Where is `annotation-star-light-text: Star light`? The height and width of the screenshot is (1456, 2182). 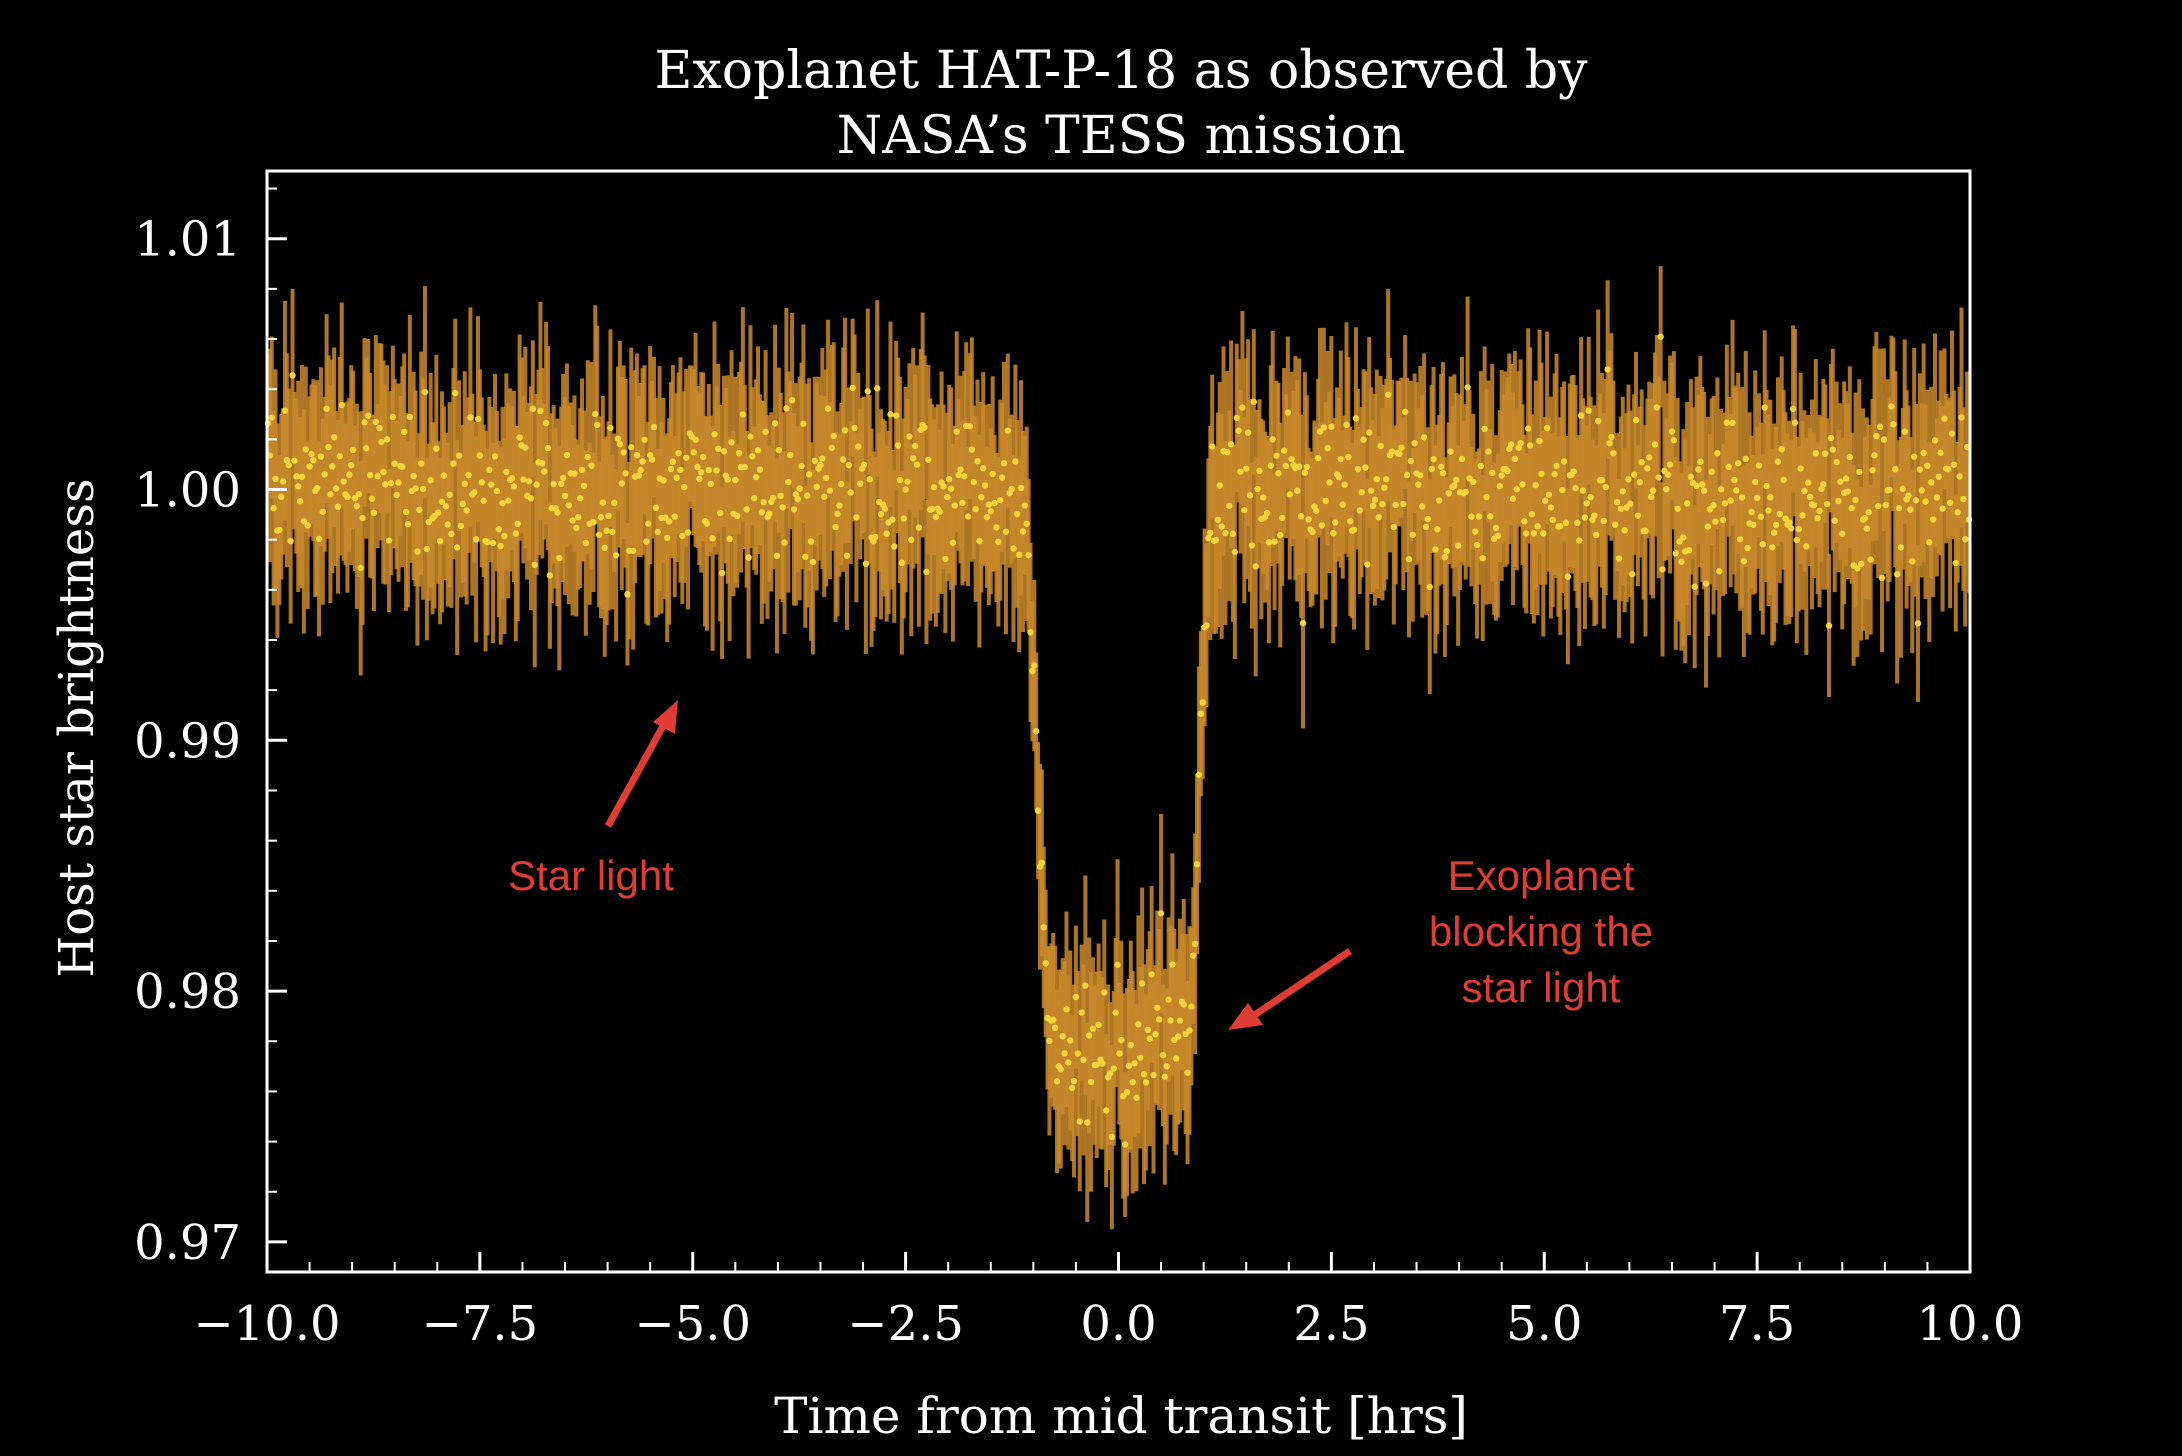
annotation-star-light-text: Star light is located at coordinates (591, 875).